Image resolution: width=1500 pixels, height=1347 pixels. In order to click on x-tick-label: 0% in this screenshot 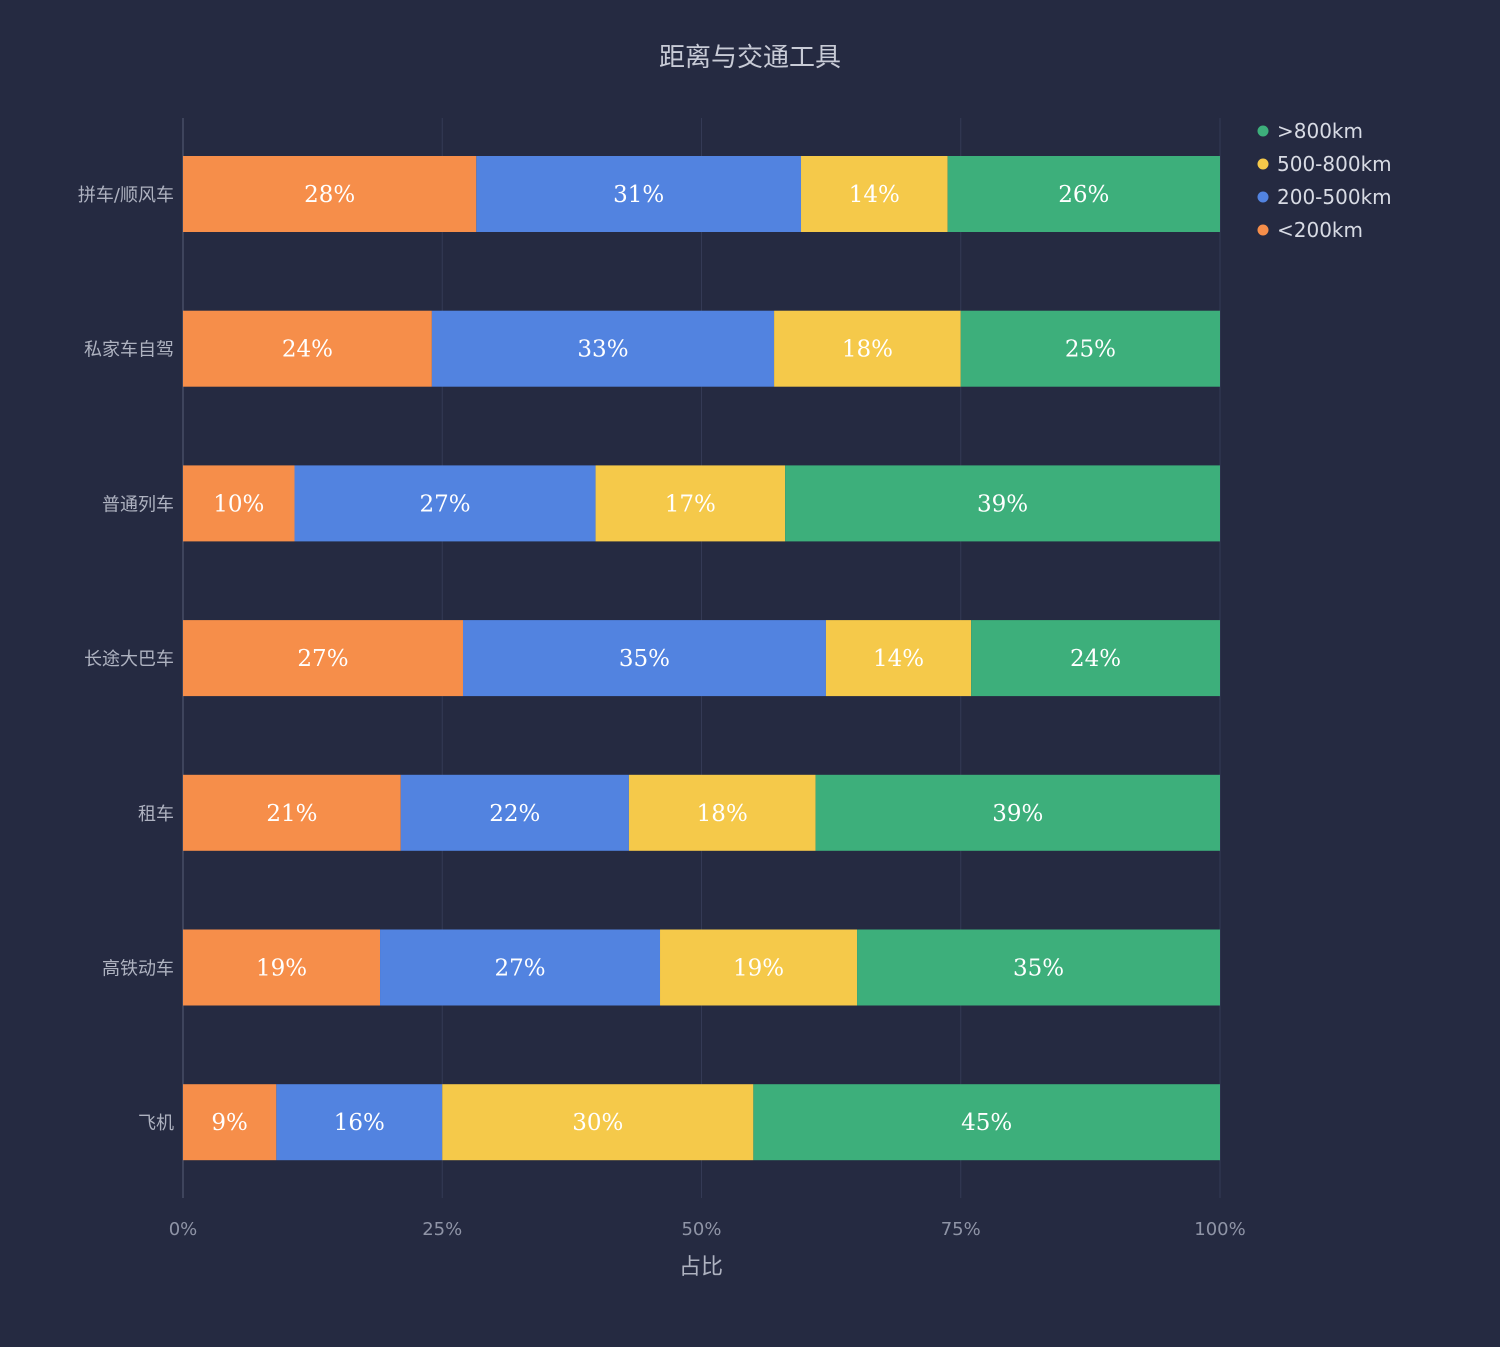, I will do `click(183, 1229)`.